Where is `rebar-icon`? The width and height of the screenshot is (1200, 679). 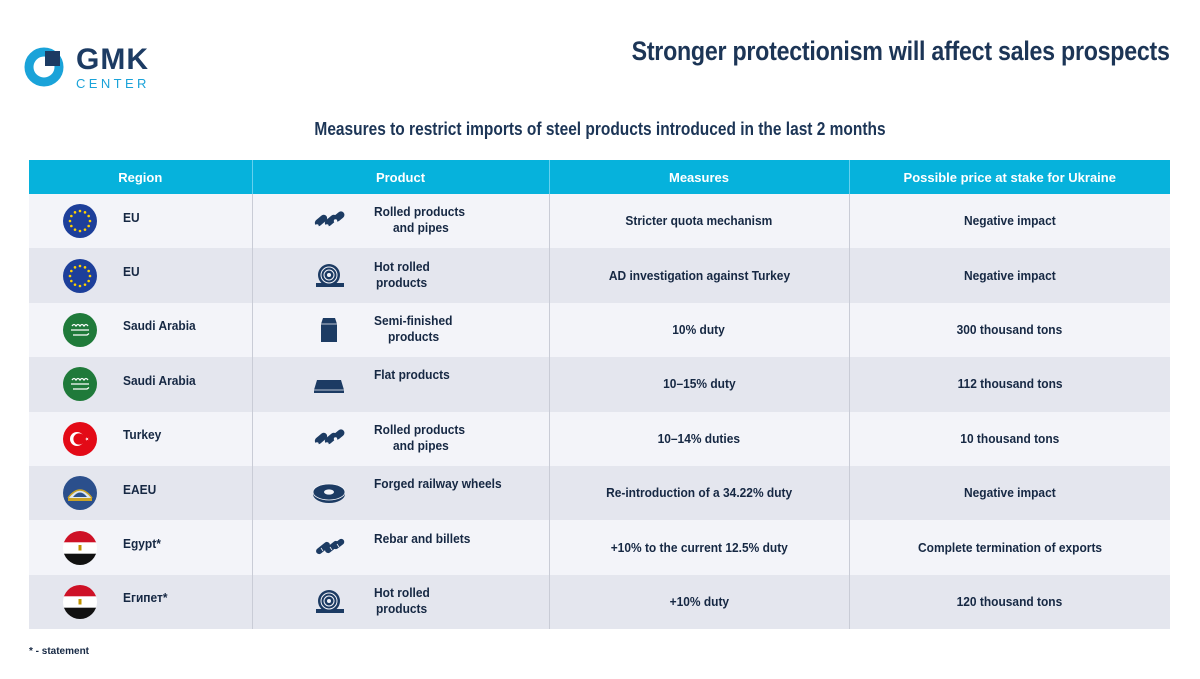
rebar-icon is located at coordinates (329, 548).